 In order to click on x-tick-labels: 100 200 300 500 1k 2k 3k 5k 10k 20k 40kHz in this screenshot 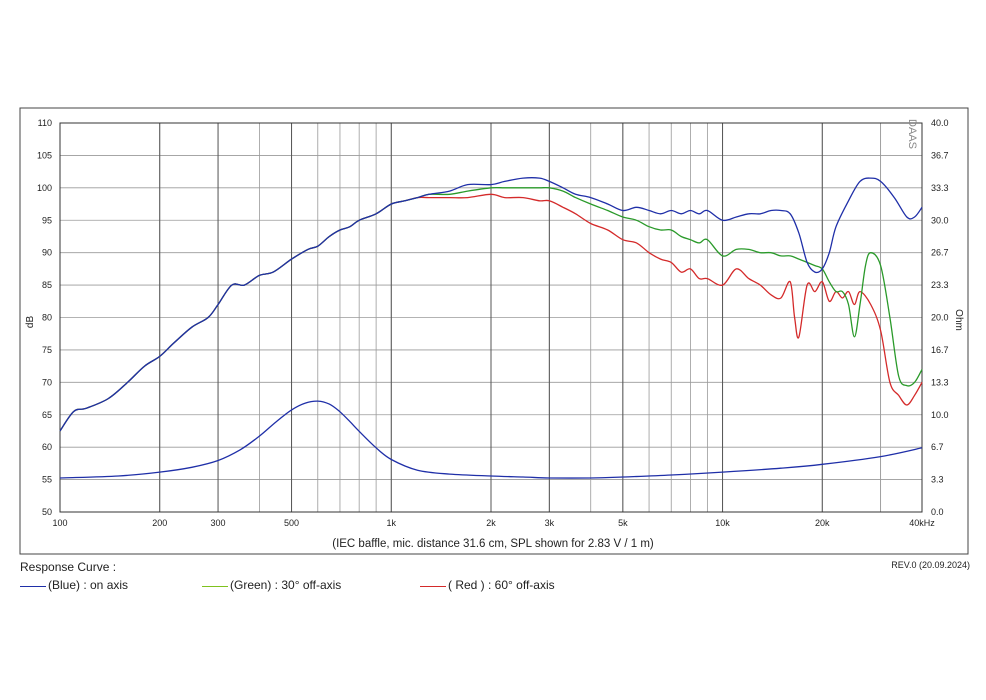, I will do `click(493, 523)`.